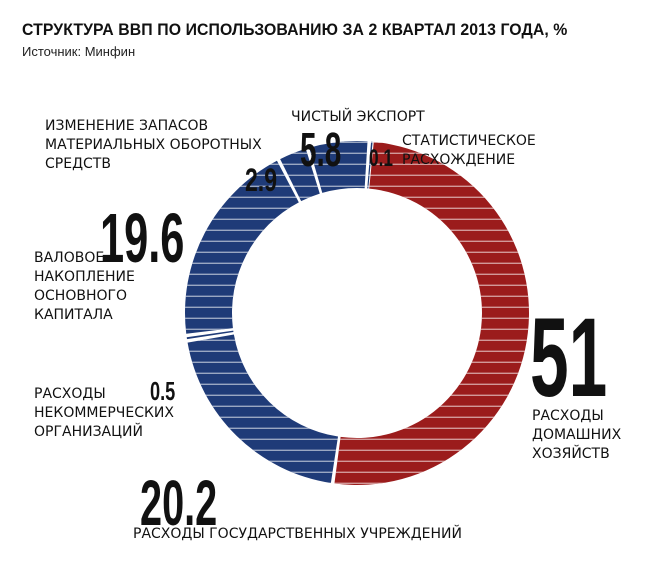 The width and height of the screenshot is (659, 572). What do you see at coordinates (153, 145) in the screenshot?
I see `category-label-4-1: МАТЕРИАЛЬНЫХ ОБОРОТНЫХ` at bounding box center [153, 145].